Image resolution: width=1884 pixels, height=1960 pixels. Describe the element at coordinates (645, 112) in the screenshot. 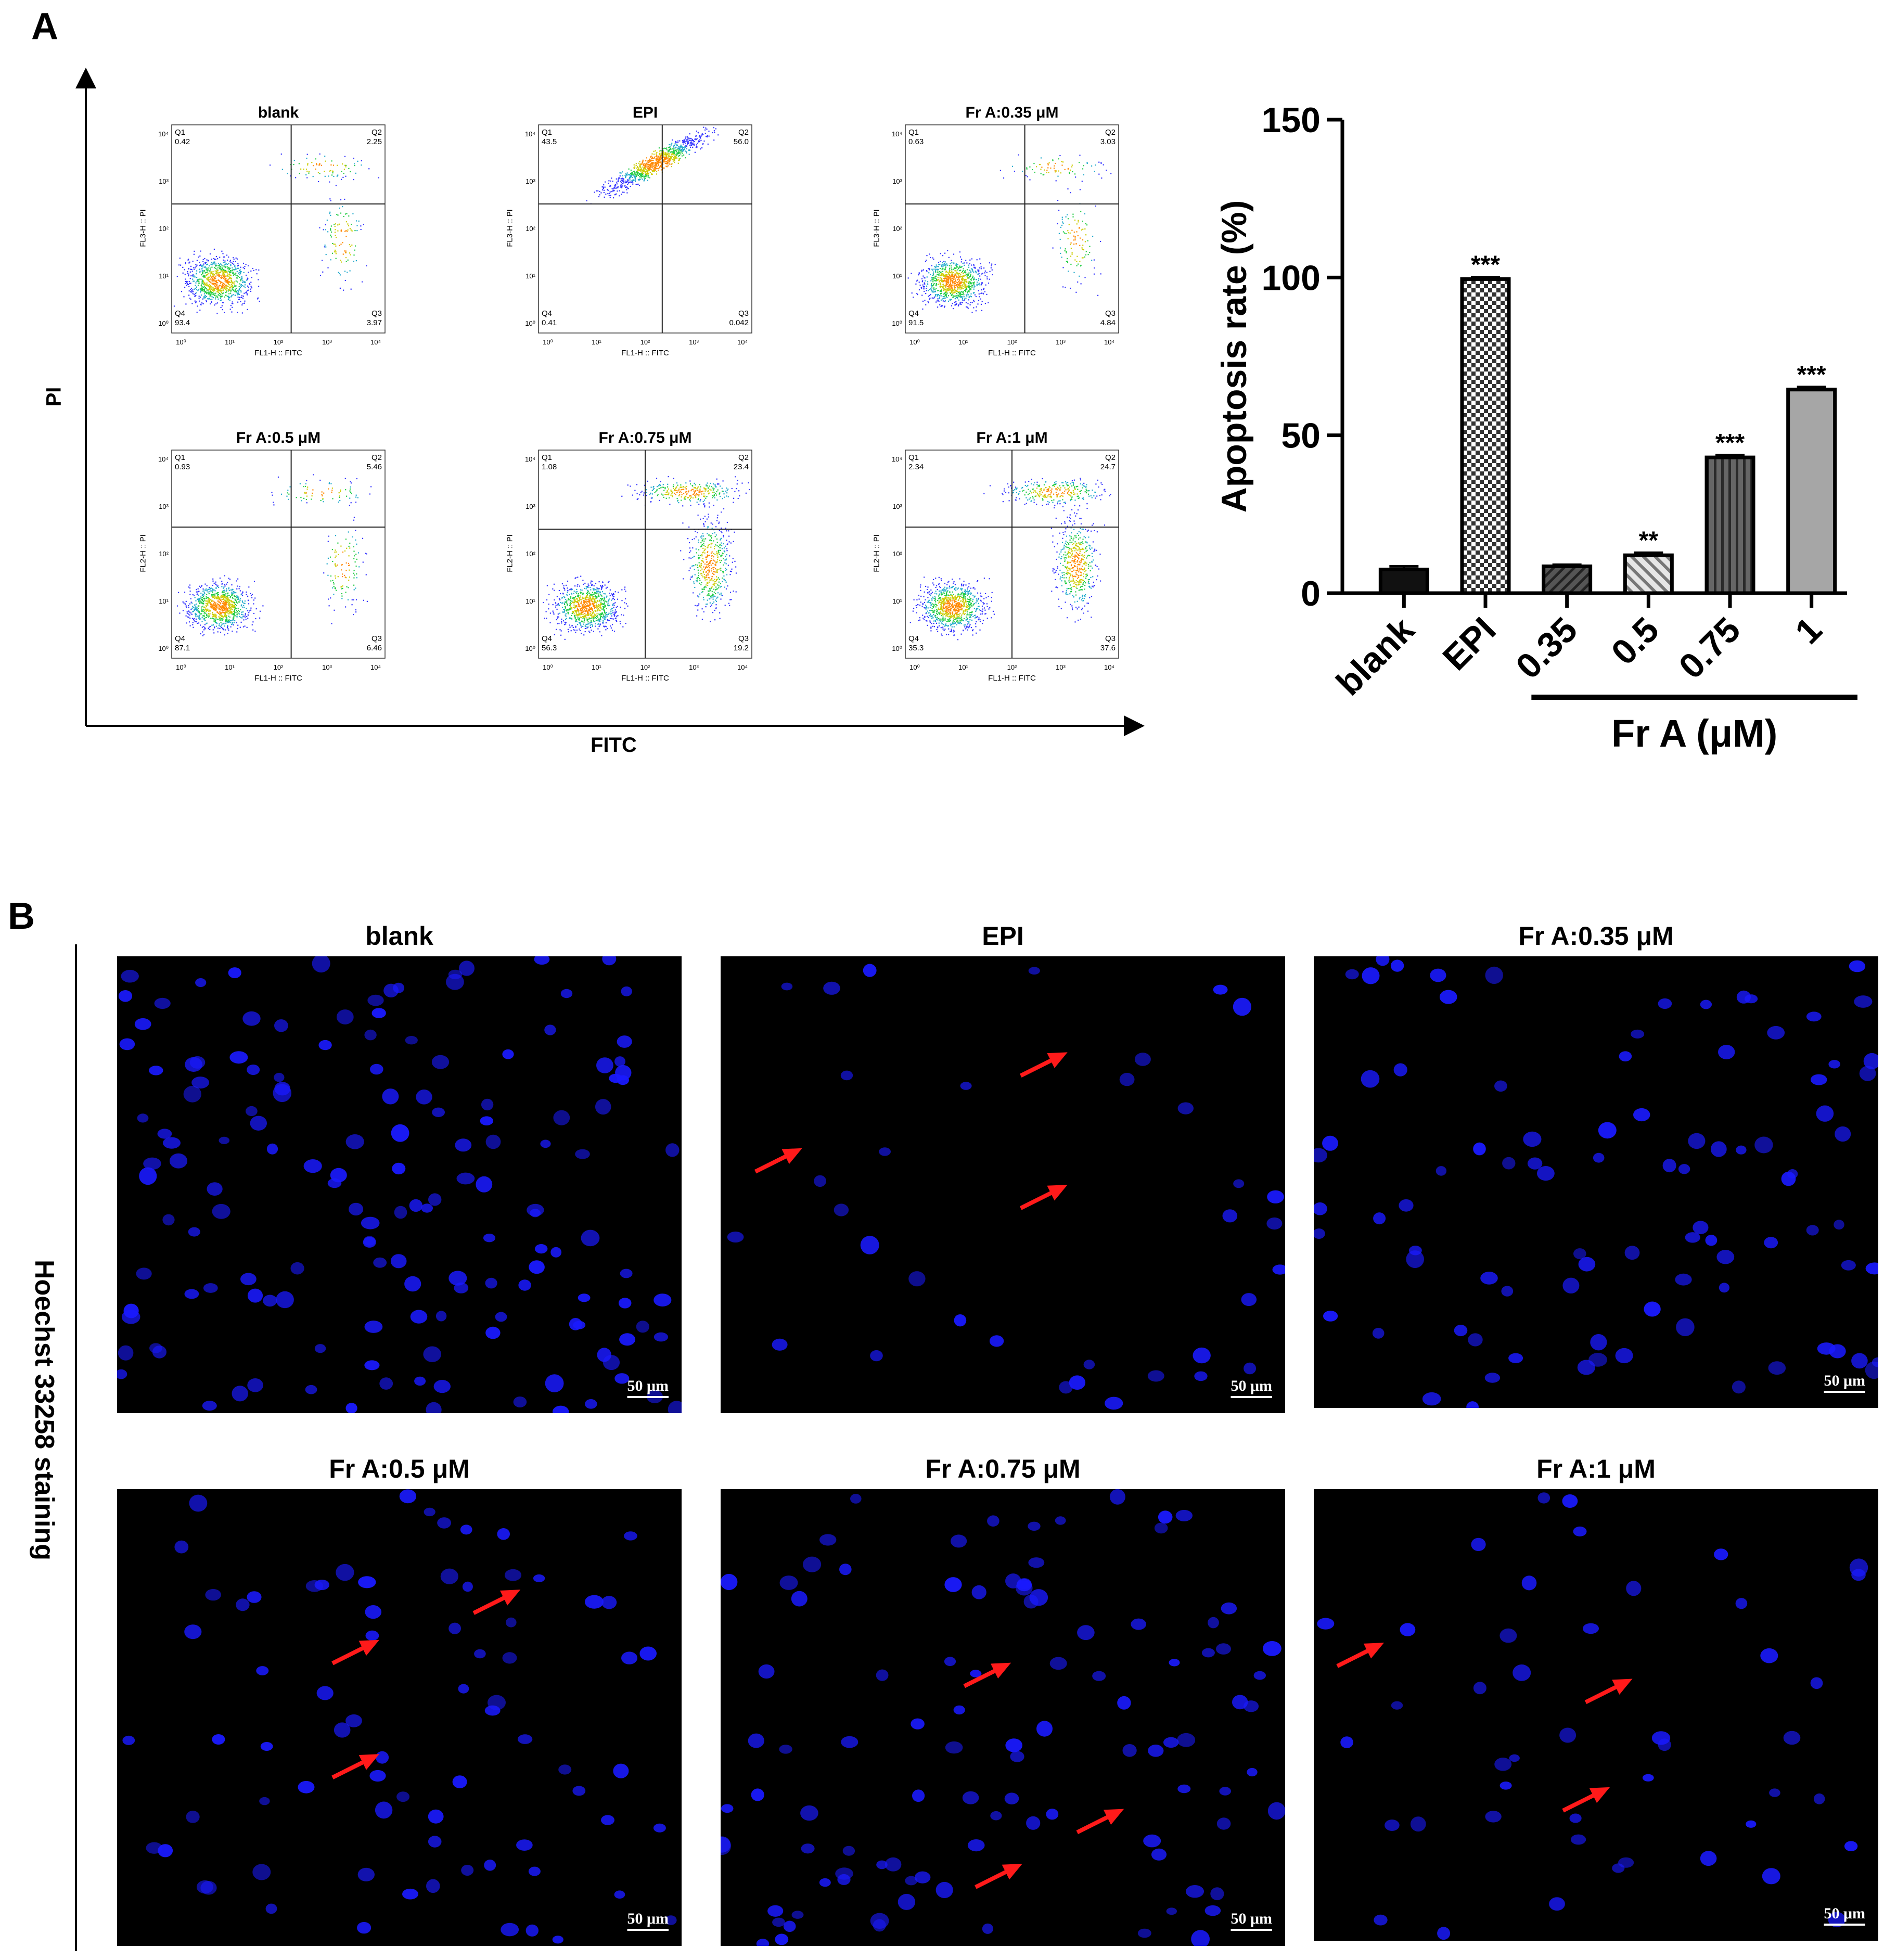

I see `flow-plot-title: EPI` at that location.